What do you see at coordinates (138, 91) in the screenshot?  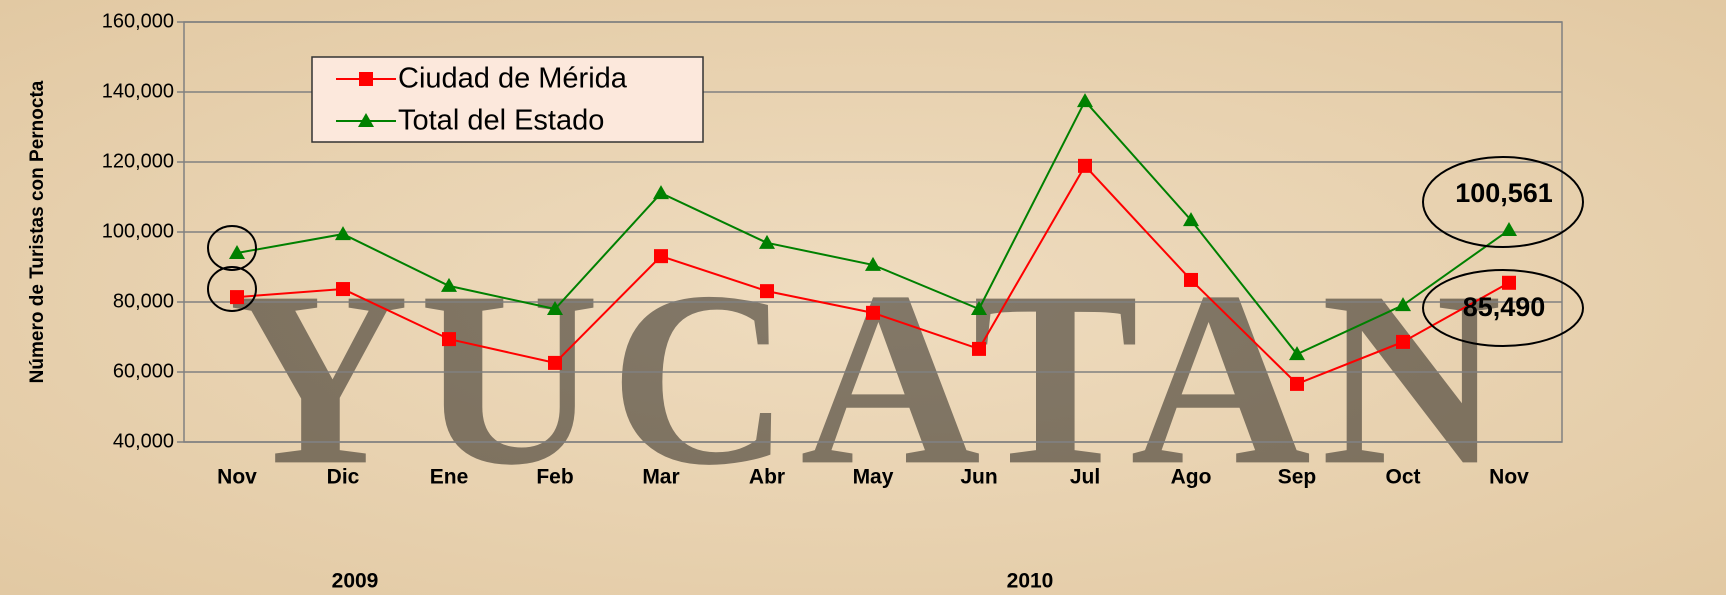 I see `y-tick-label: 140,000` at bounding box center [138, 91].